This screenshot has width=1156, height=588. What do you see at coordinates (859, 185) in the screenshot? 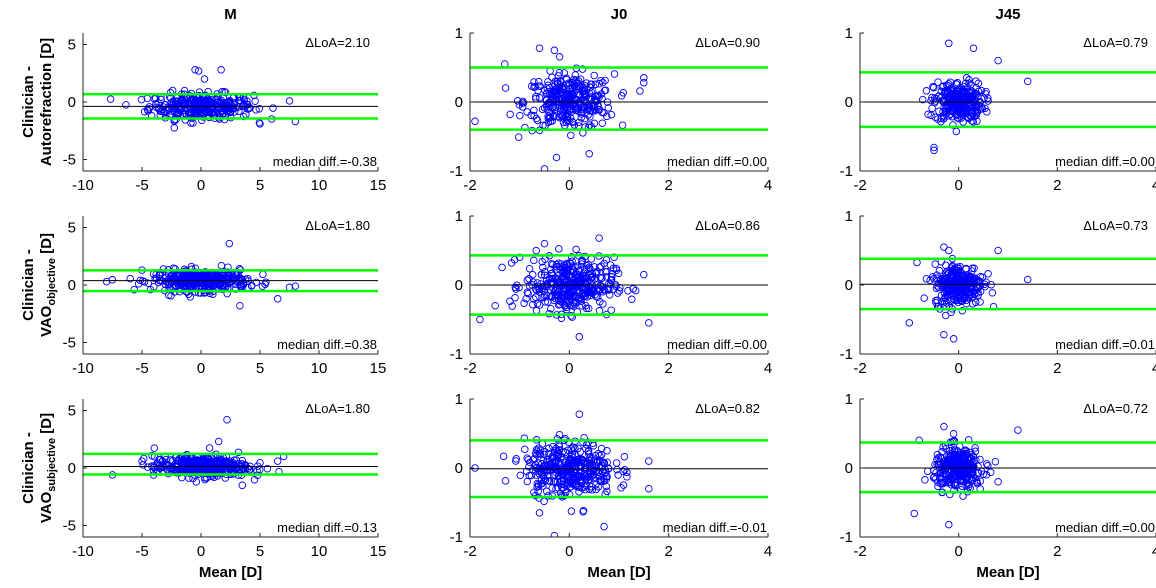
I see `x-tick-label: -2` at bounding box center [859, 185].